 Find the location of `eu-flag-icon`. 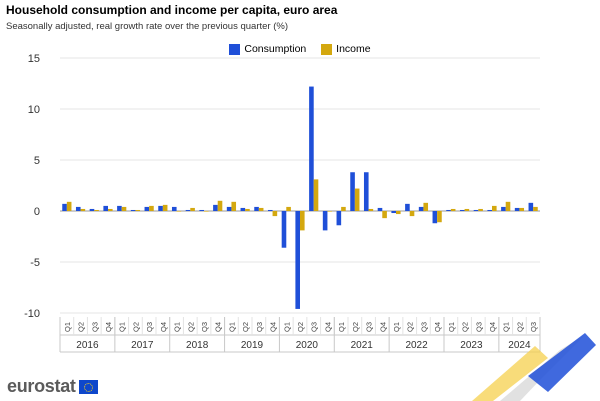

eu-flag-icon is located at coordinates (88, 386).